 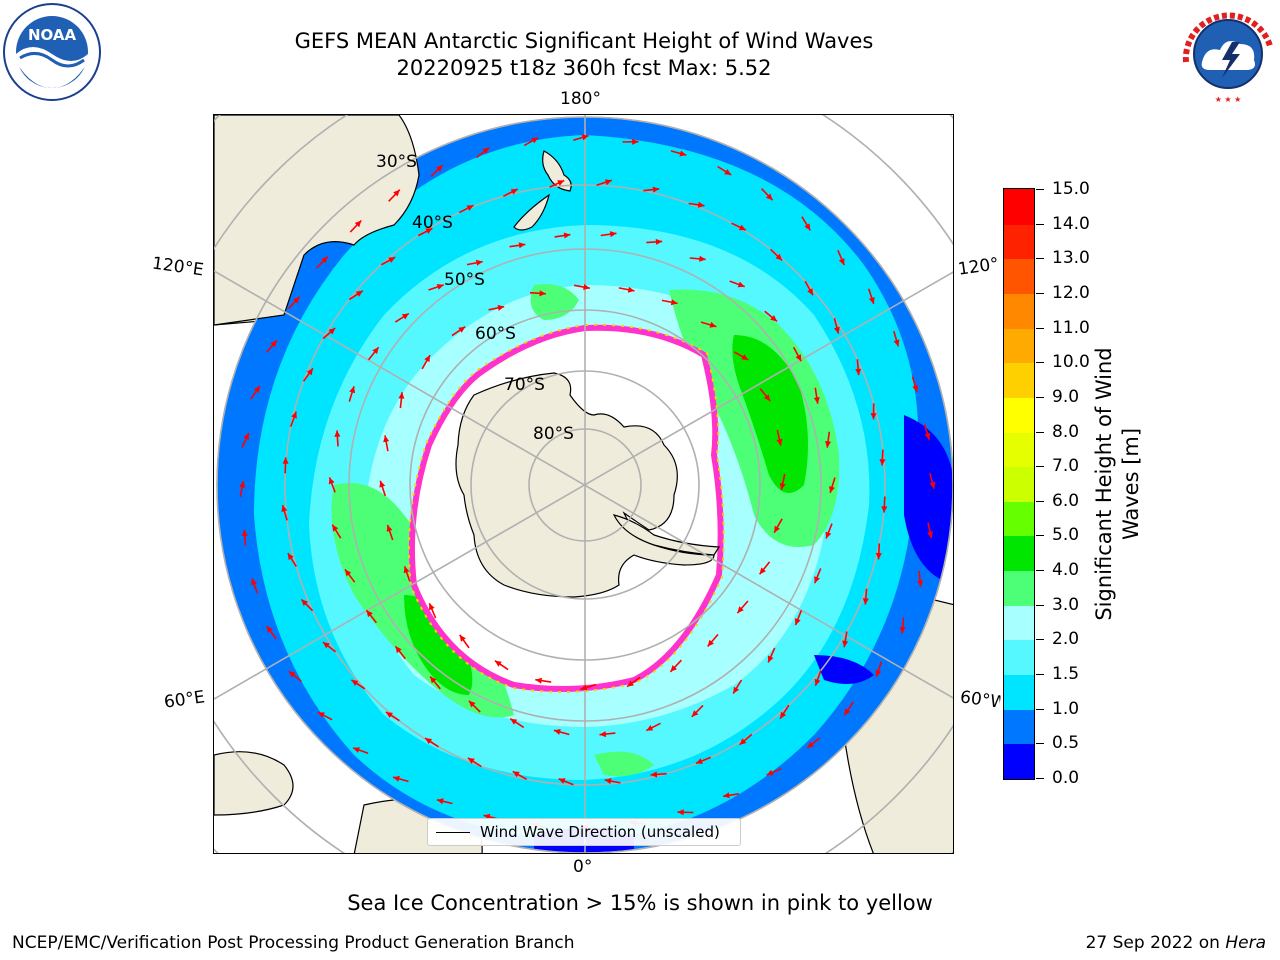 What do you see at coordinates (666, 535) in the screenshot?
I see `antarctic-peninsula` at bounding box center [666, 535].